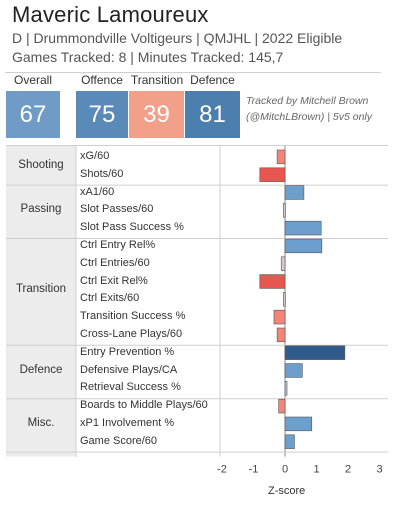 The width and height of the screenshot is (401, 509). What do you see at coordinates (130, 387) in the screenshot?
I see `metric-label: Retrieval Success %` at bounding box center [130, 387].